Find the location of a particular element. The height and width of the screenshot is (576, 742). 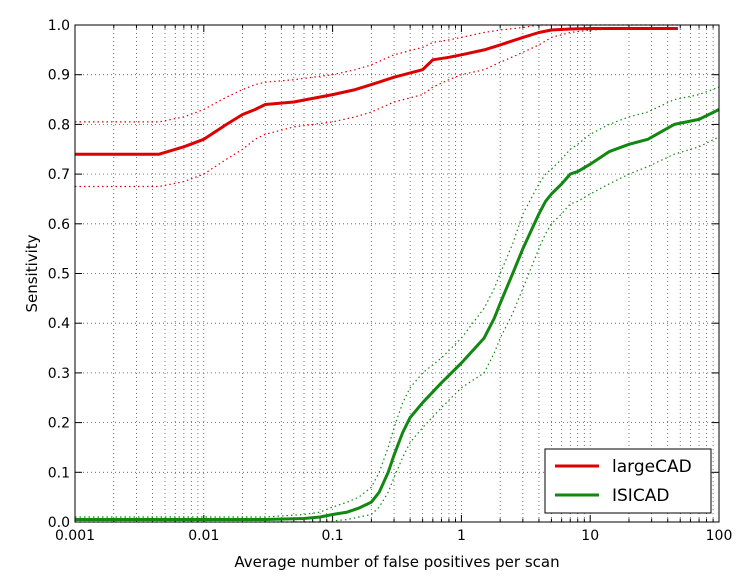

legend-box is located at coordinates (628, 481).